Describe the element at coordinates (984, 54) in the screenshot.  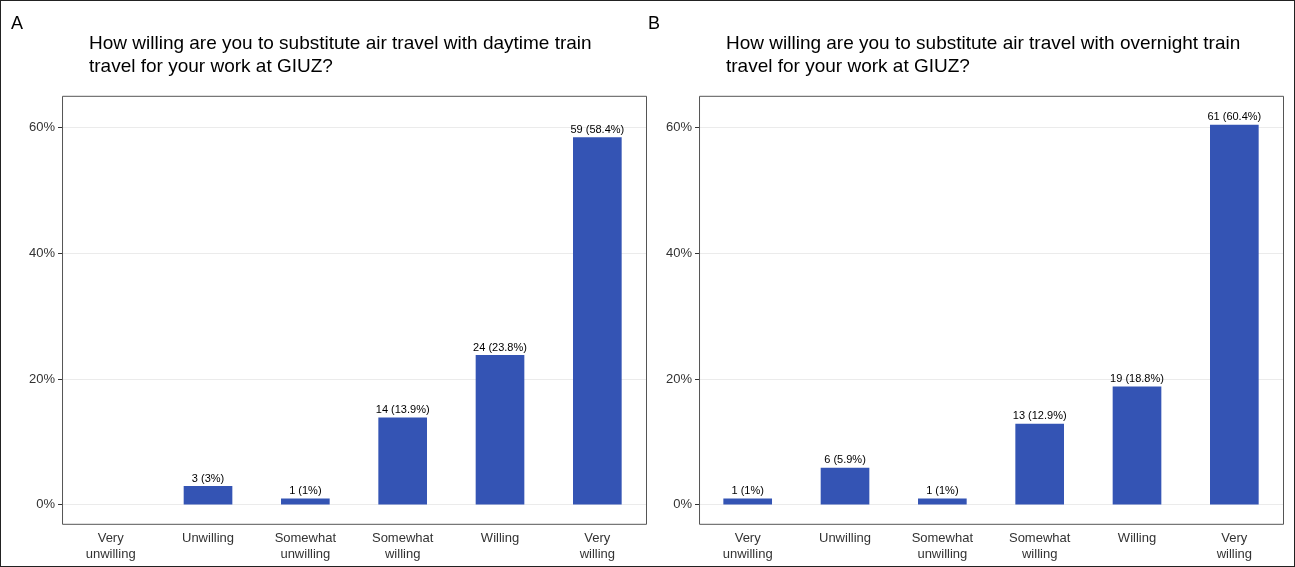
I see `chart-title: How willing are you to substitute air travel with overnight train travel for your work at GIUZ?` at that location.